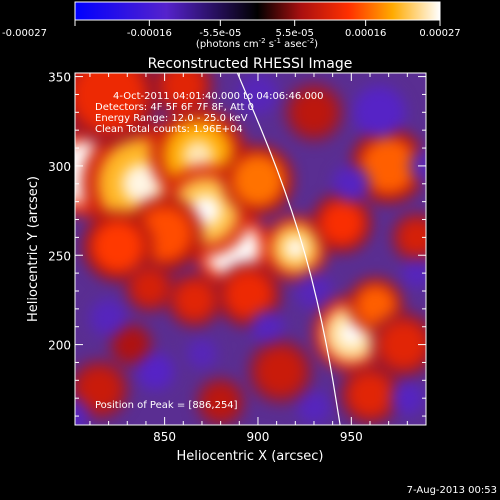  I want to click on colorbar-tick-label: 5.5e-05, so click(294, 33).